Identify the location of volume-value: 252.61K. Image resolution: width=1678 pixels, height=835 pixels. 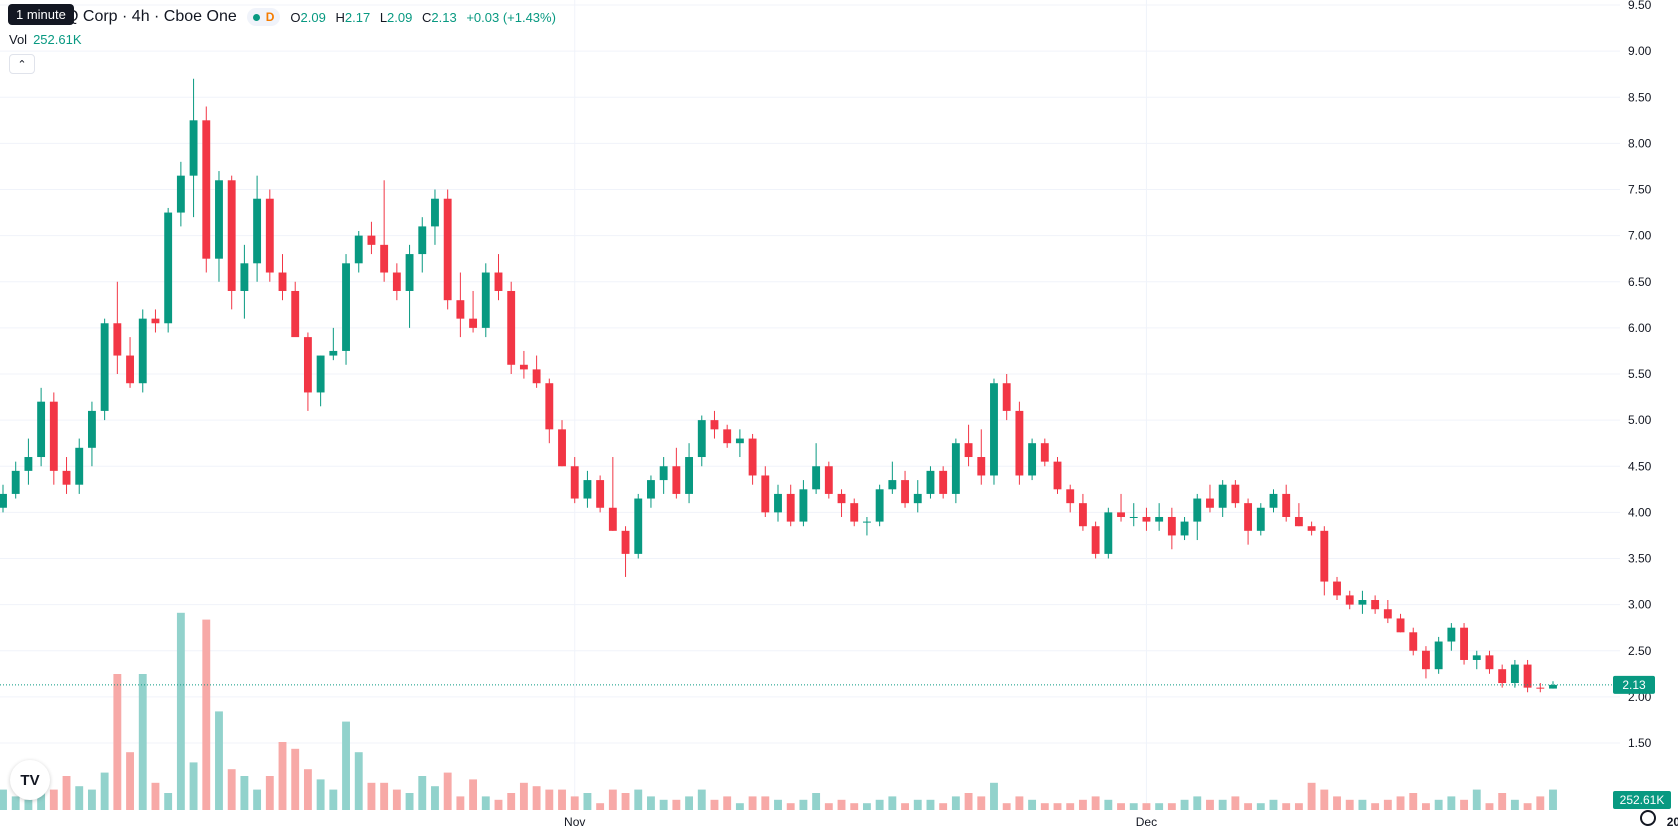
(57, 39).